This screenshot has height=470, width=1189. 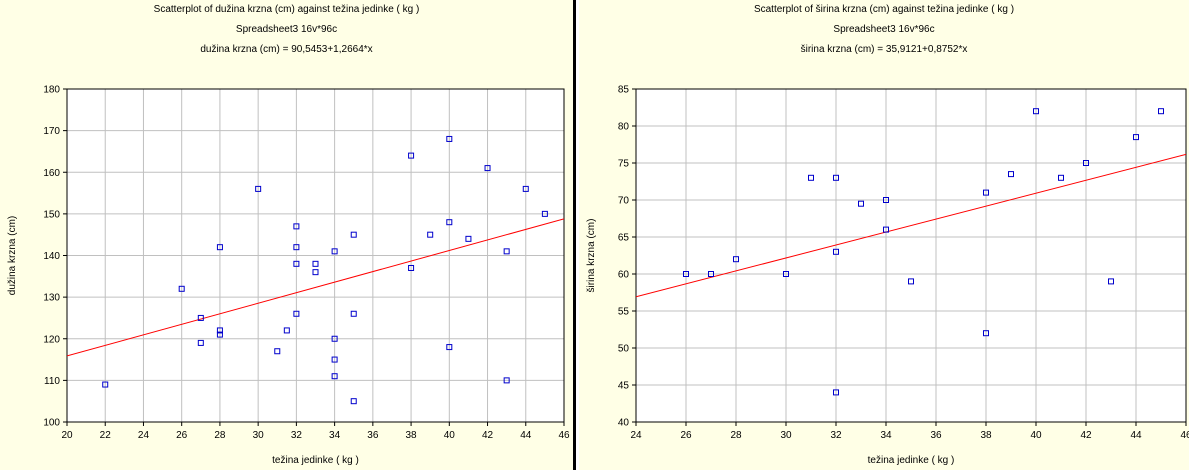 I want to click on regression-equation: širina krzna (cm) = 35,9121+0,8752*x, so click(x=884, y=49).